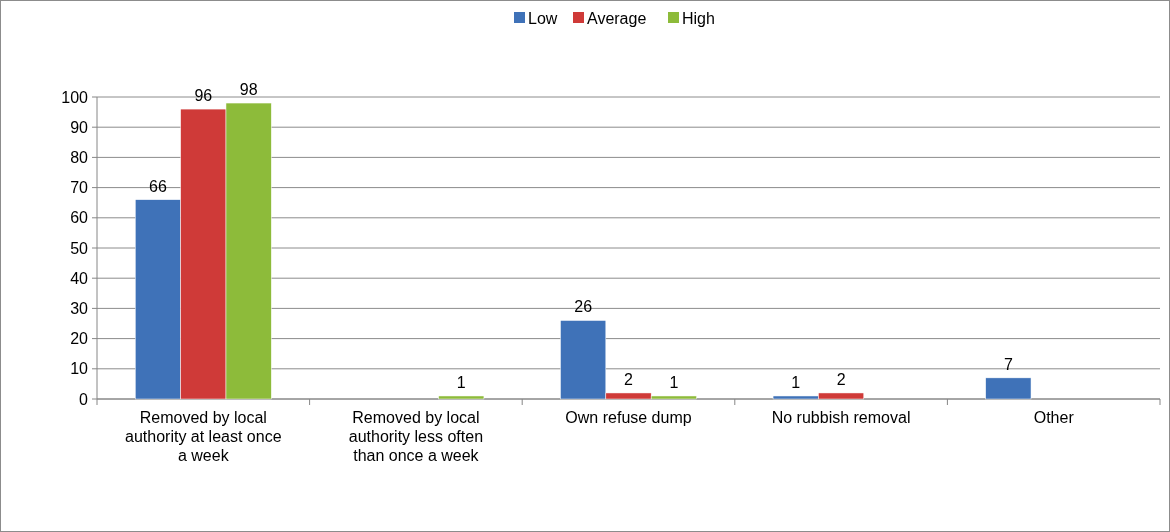  What do you see at coordinates (248, 90) in the screenshot?
I see `data-label: 98` at bounding box center [248, 90].